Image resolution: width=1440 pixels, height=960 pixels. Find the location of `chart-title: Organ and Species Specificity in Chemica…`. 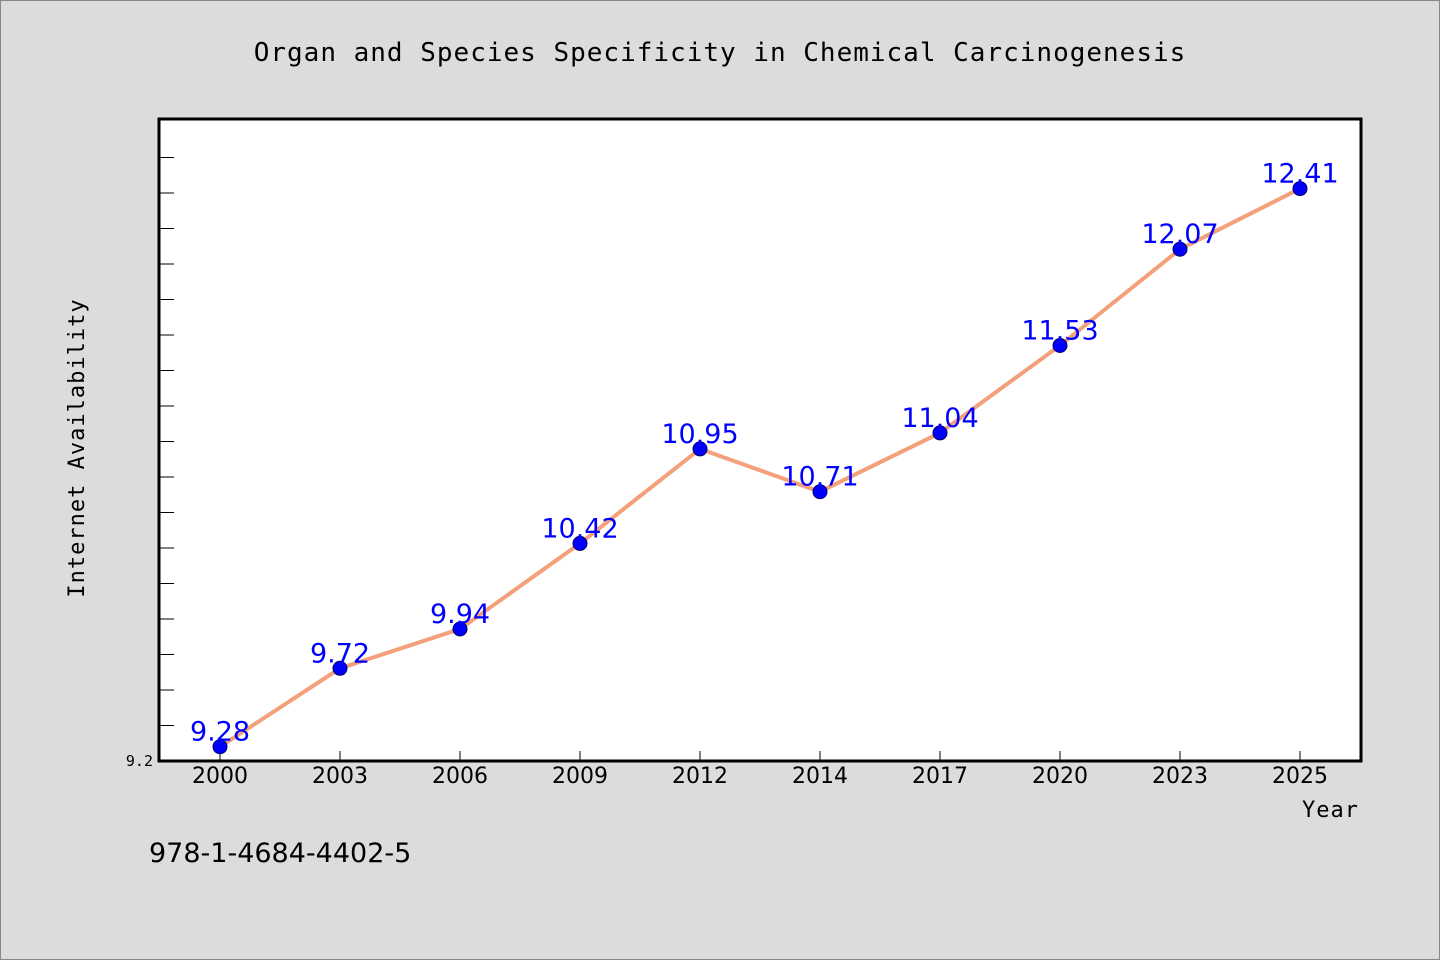

chart-title: Organ and Species Specificity in Chemica… is located at coordinates (720, 53).